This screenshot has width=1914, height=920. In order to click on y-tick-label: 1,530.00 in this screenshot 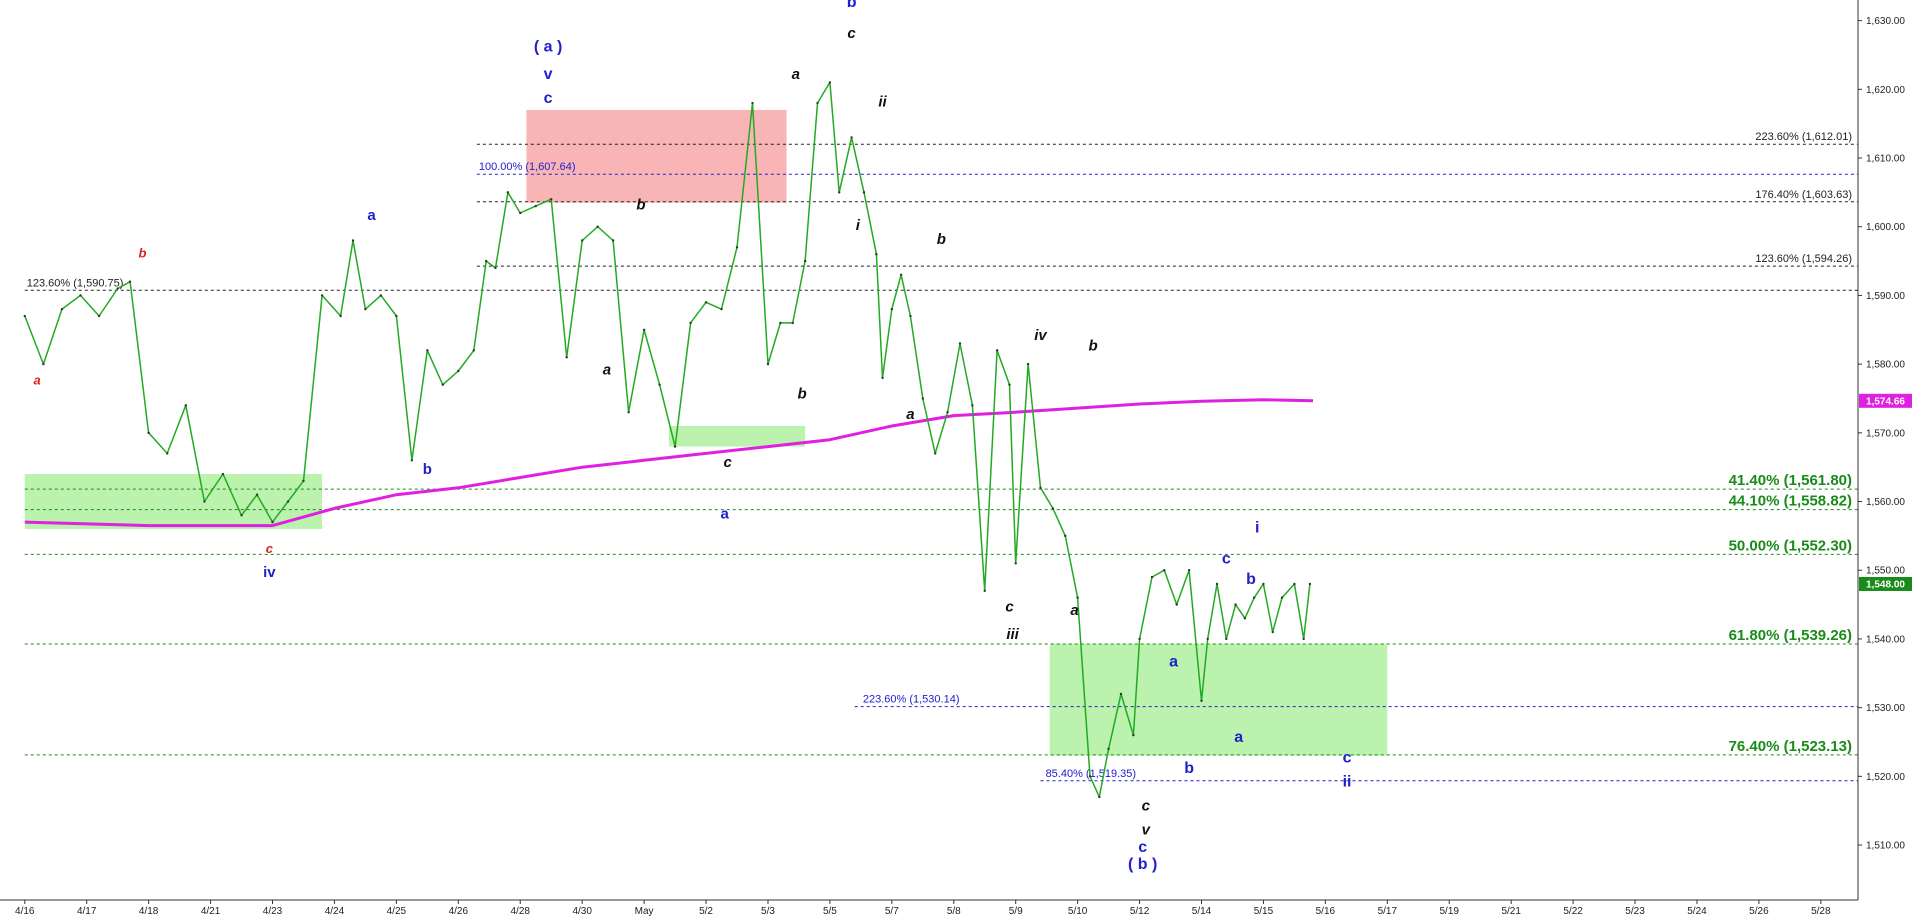, I will do `click(1885, 708)`.